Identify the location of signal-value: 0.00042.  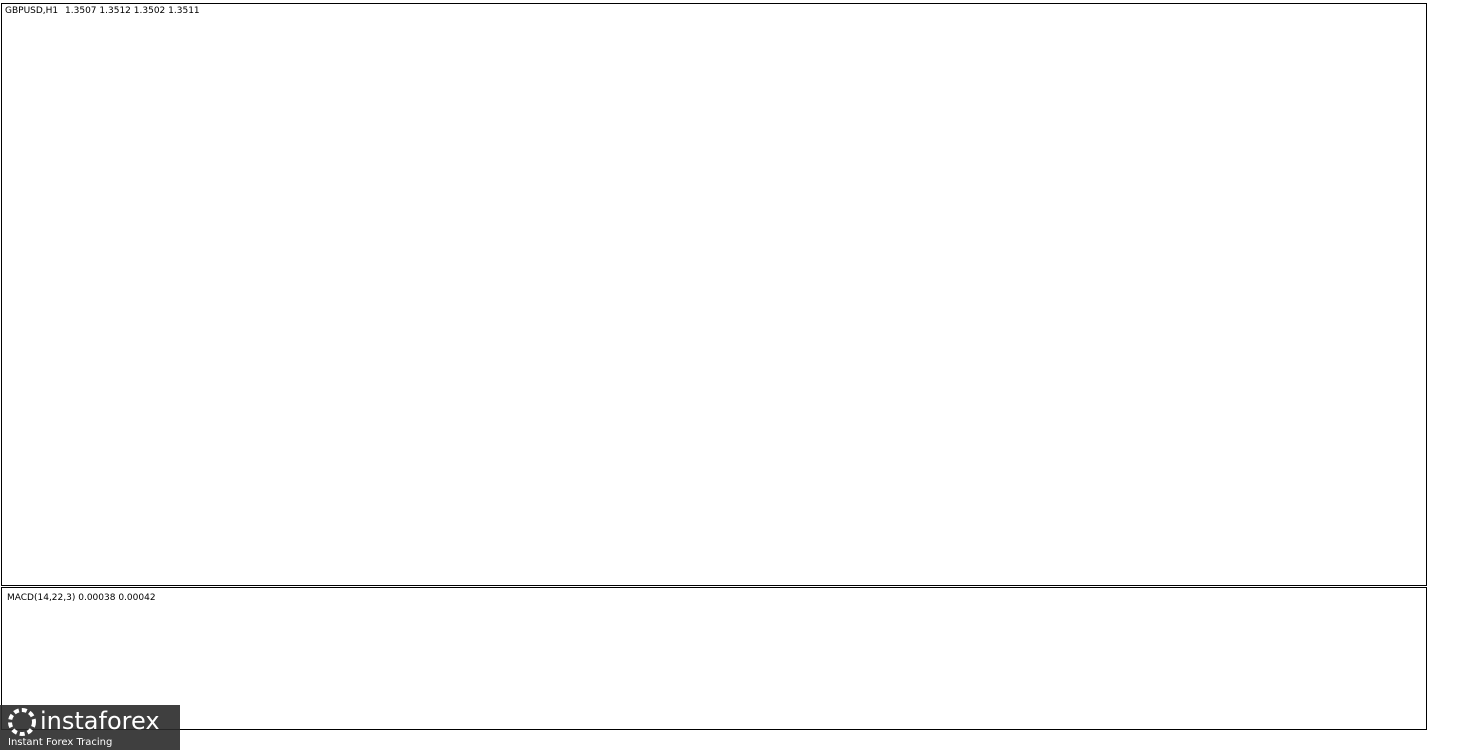
(136, 598).